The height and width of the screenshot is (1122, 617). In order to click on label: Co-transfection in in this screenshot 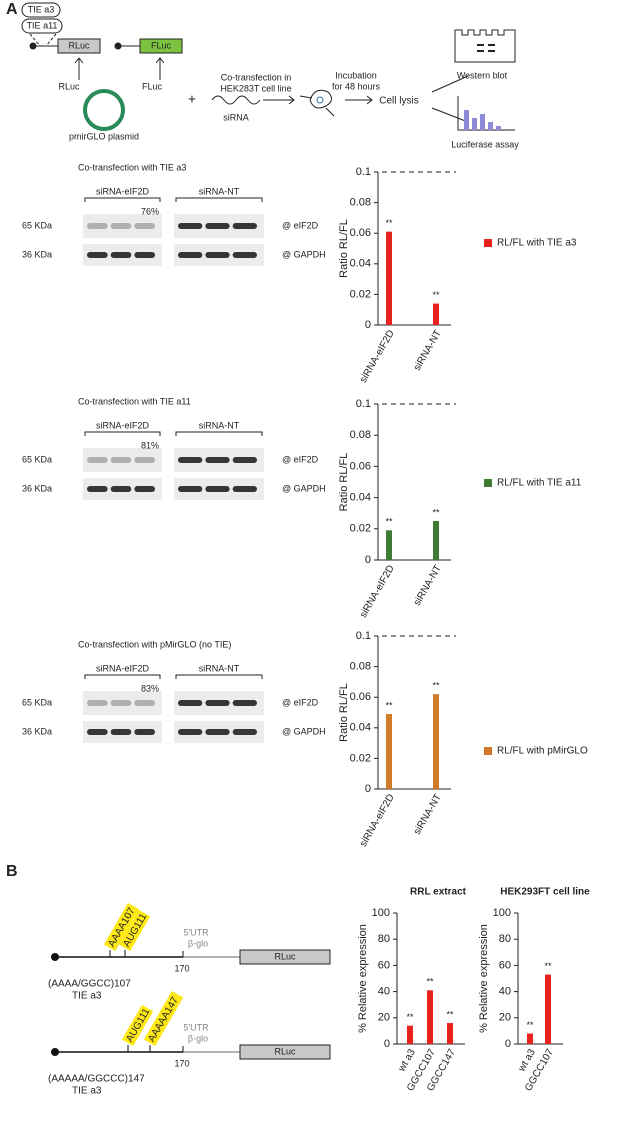, I will do `click(256, 77)`.